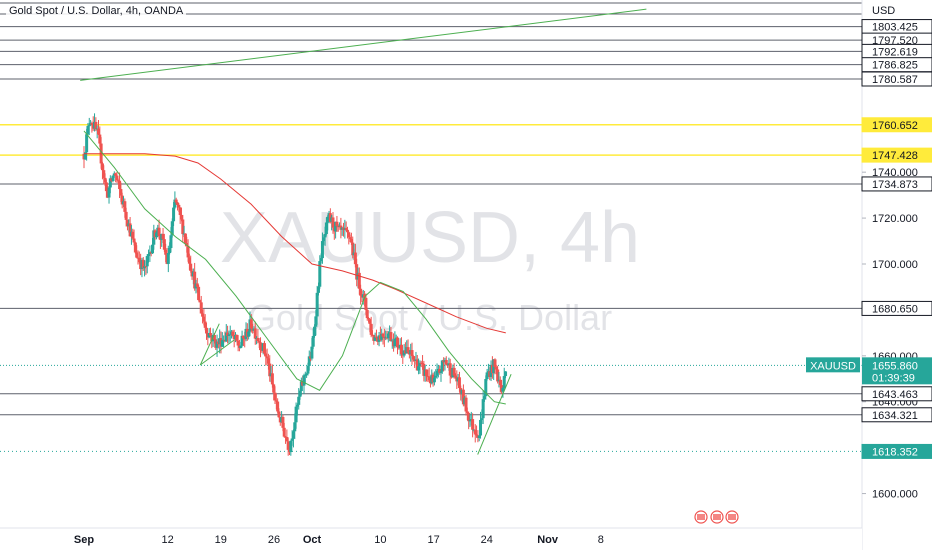  I want to click on current-price-badge, so click(897, 371).